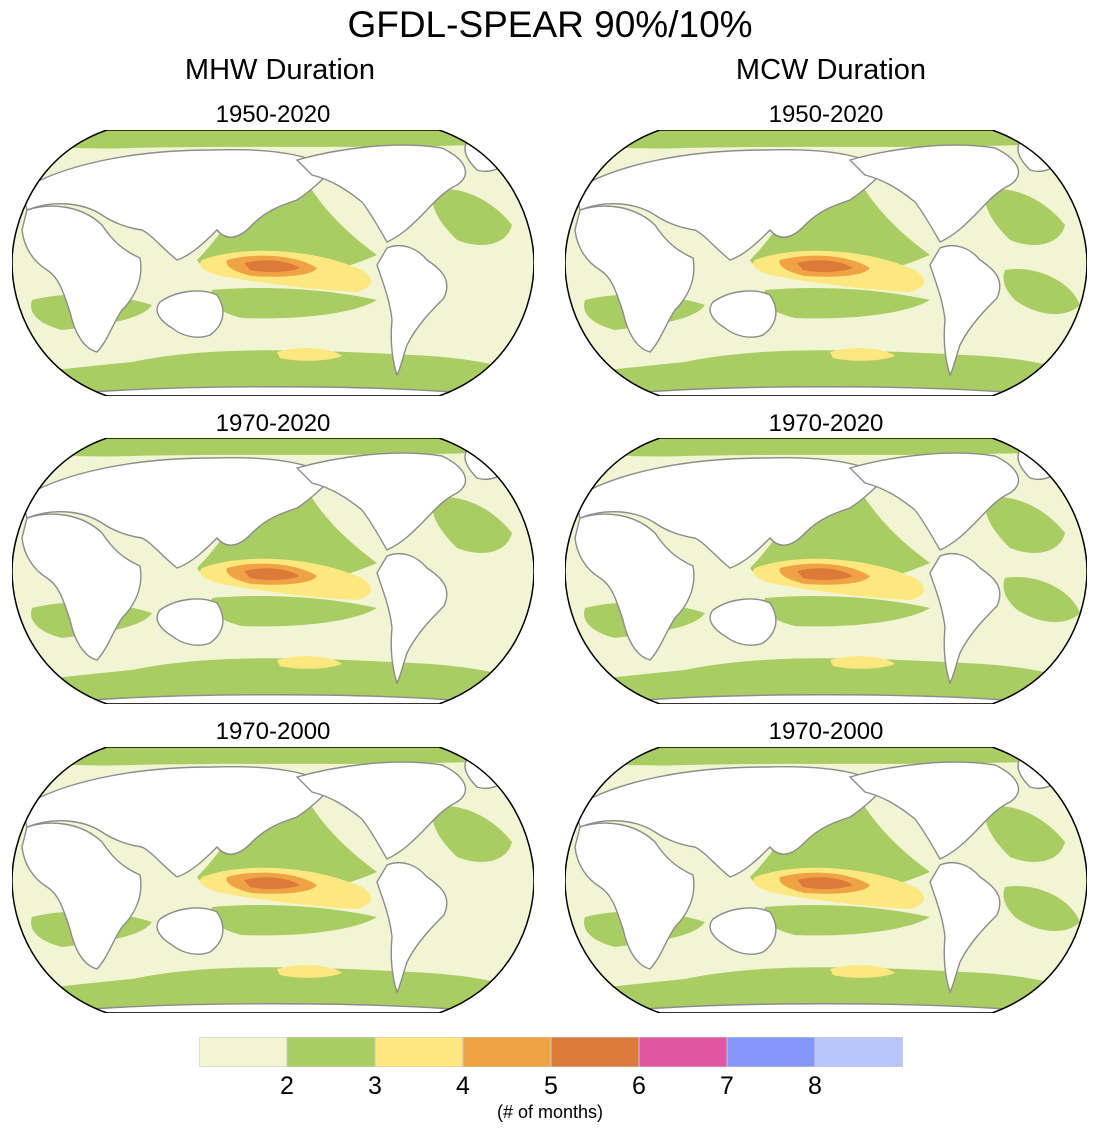  Describe the element at coordinates (639, 1086) in the screenshot. I see `colorbar-tick-label: 6` at that location.